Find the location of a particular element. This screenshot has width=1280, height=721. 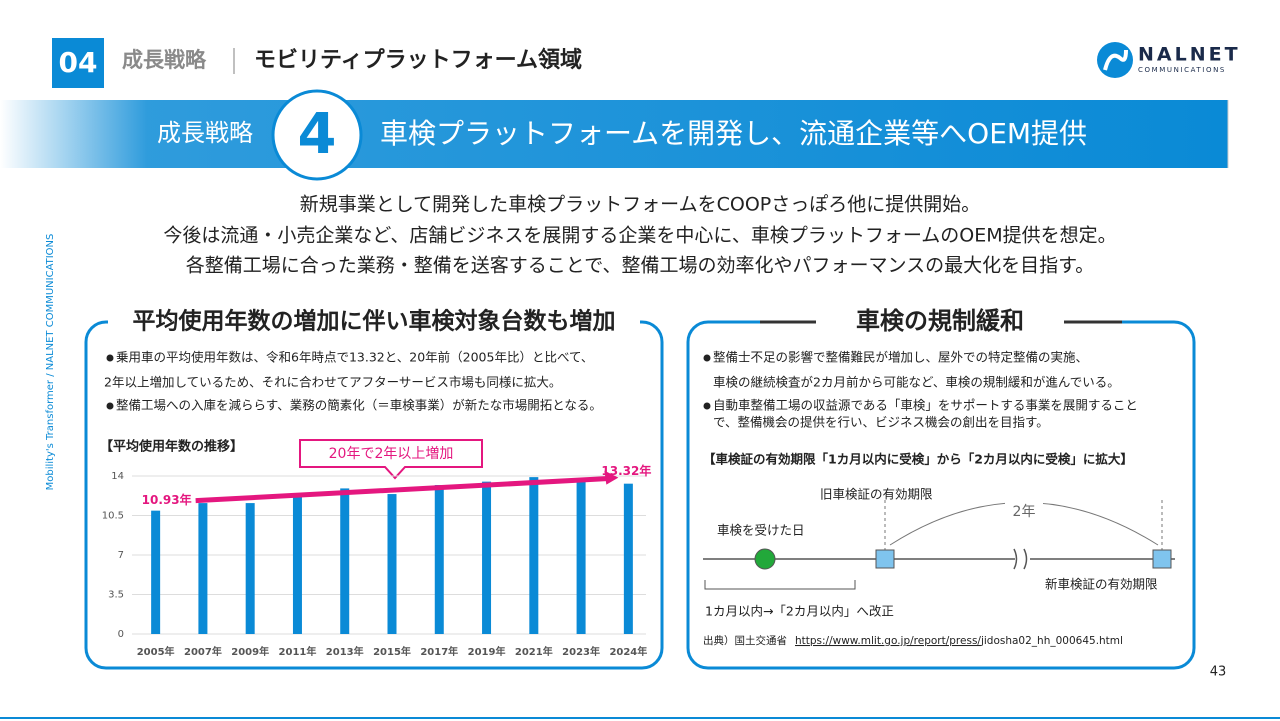

logo-mark is located at coordinates (1115, 60).